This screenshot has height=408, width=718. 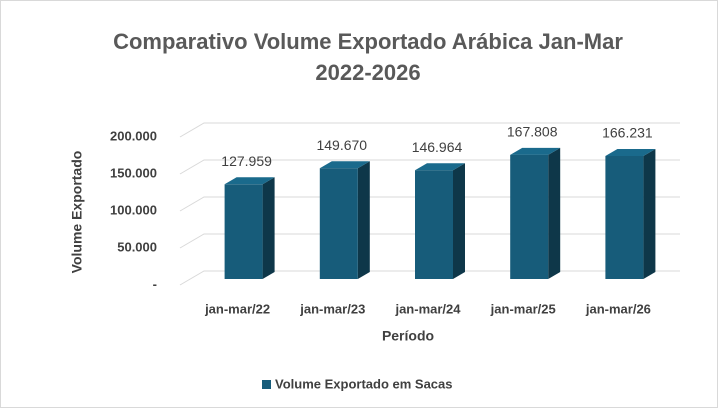 I want to click on y-tick-label: 150.000, so click(x=133, y=172).